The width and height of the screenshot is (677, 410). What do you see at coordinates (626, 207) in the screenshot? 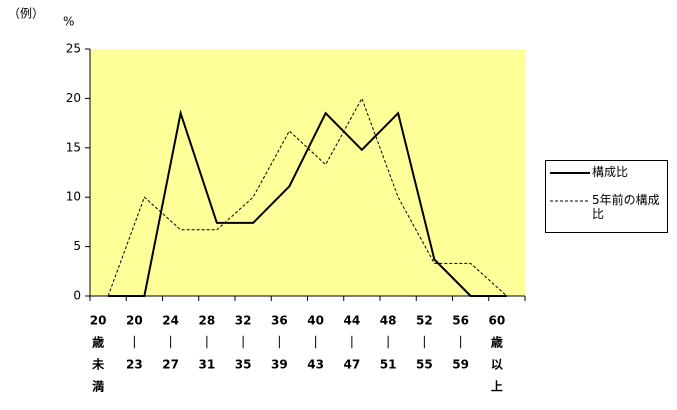
I see `legend-label: 5年前の構成比` at bounding box center [626, 207].